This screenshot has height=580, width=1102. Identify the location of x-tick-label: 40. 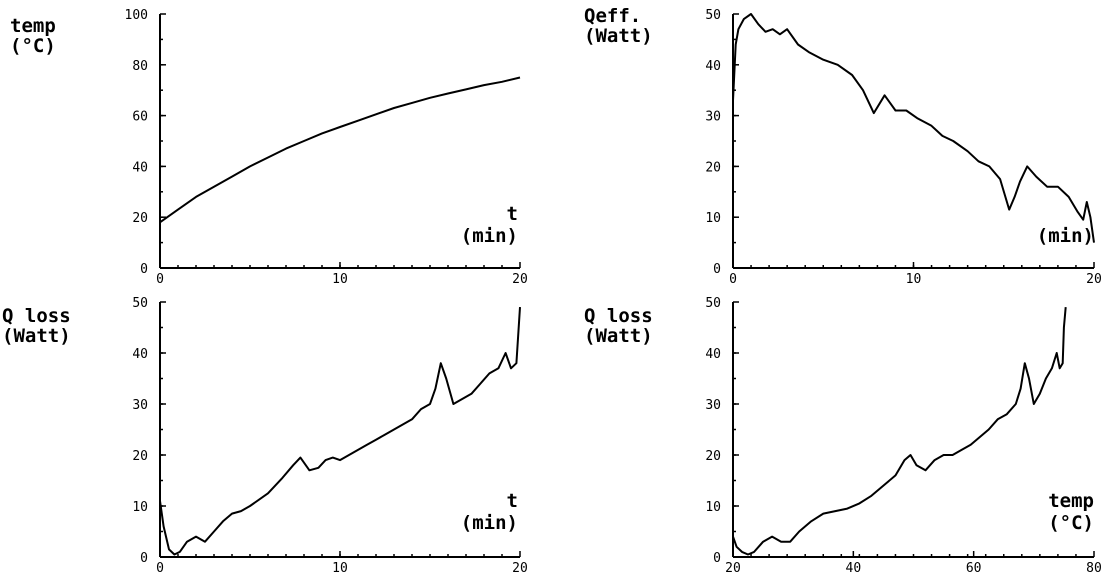
(854, 568).